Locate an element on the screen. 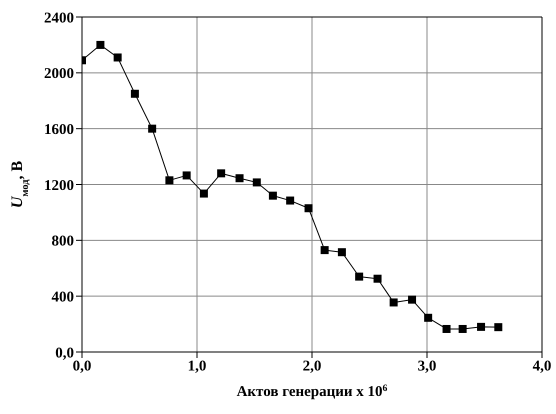  y-tick-label: 800 is located at coordinates (63, 242).